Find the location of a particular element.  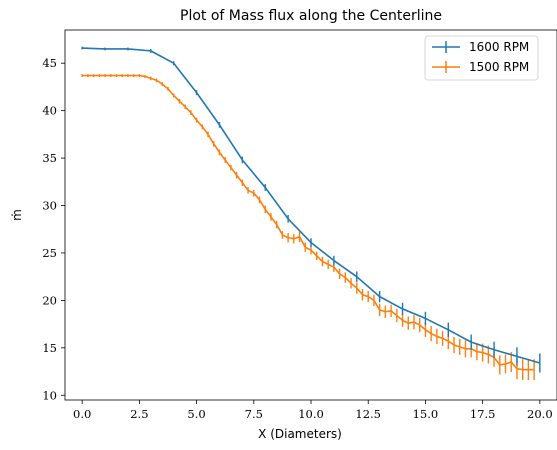

x-tick-label: 17.5 is located at coordinates (483, 414).